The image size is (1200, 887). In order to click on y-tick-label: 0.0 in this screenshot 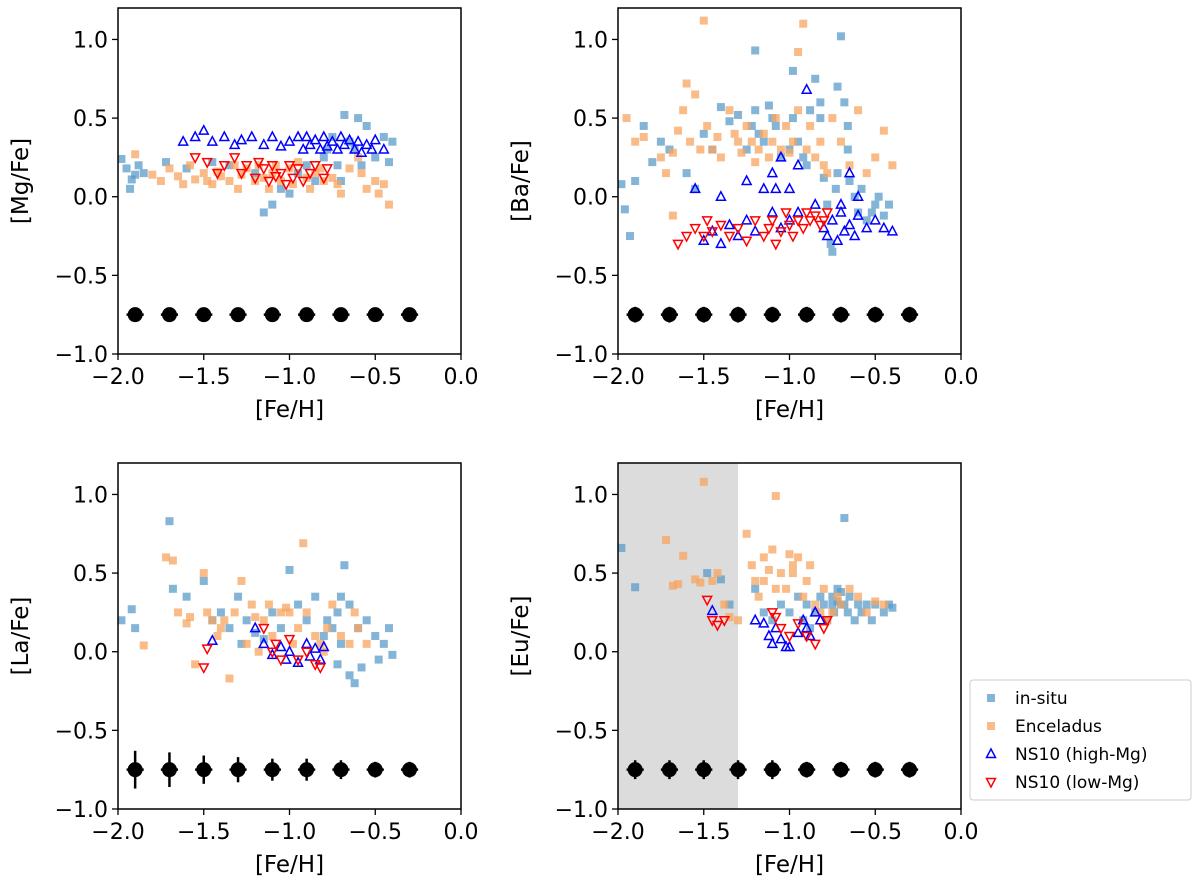, I will do `click(90, 653)`.